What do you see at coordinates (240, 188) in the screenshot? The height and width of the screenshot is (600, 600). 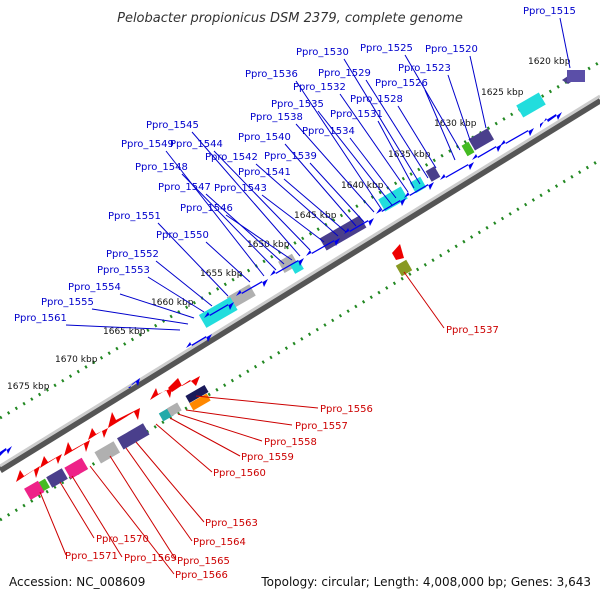 I see `gene-label: Ppro_1543` at bounding box center [240, 188].